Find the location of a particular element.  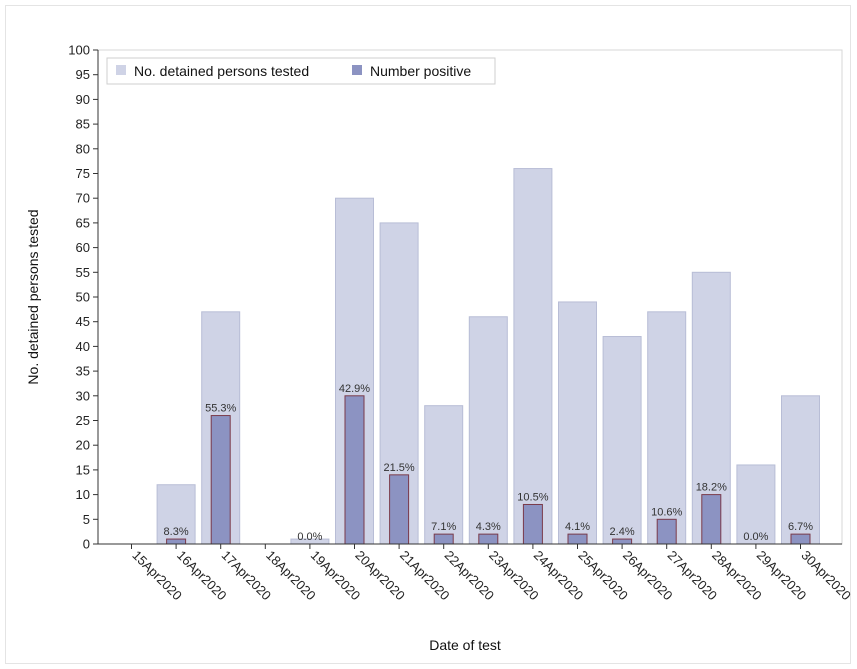

y-tick-label: 0 is located at coordinates (86, 544).